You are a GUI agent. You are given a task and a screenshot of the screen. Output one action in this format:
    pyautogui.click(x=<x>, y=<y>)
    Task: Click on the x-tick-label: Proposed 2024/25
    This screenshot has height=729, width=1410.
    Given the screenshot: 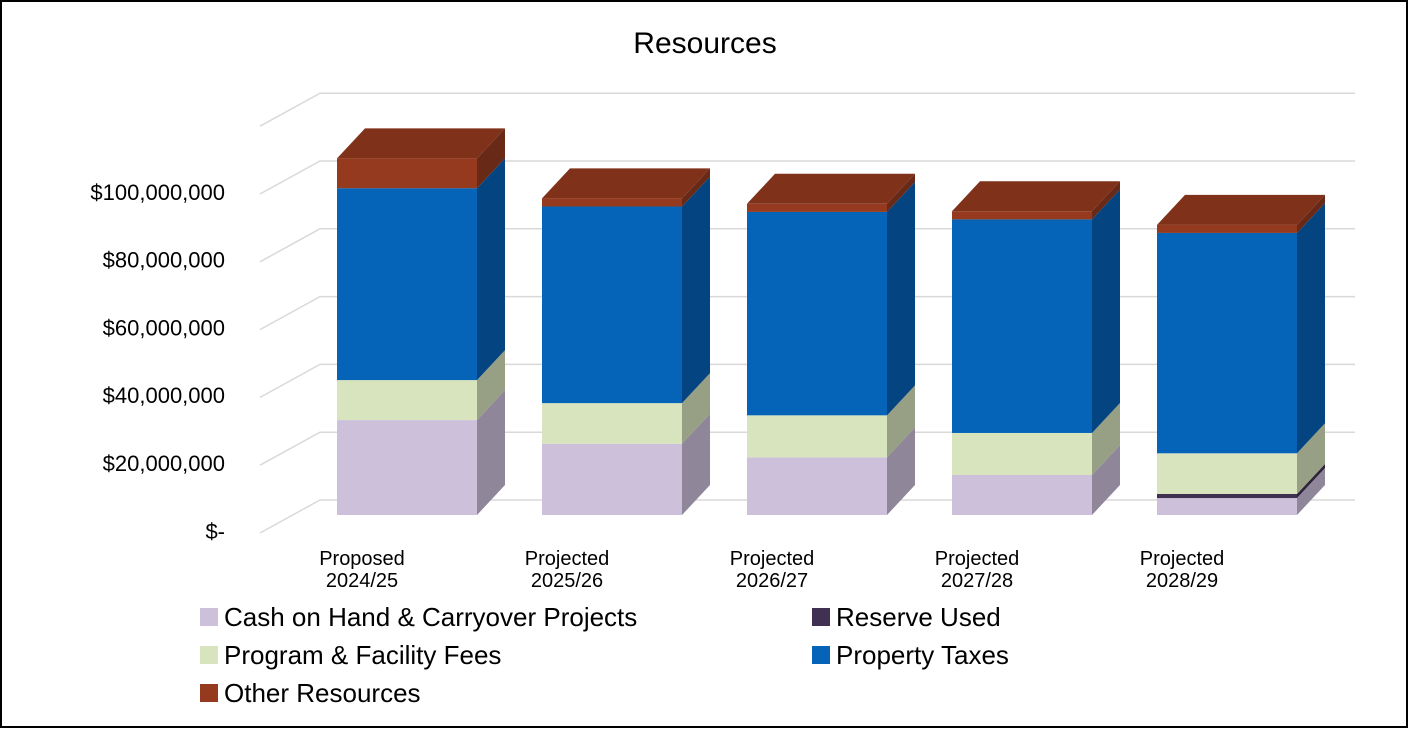 What is the action you would take?
    pyautogui.click(x=362, y=570)
    